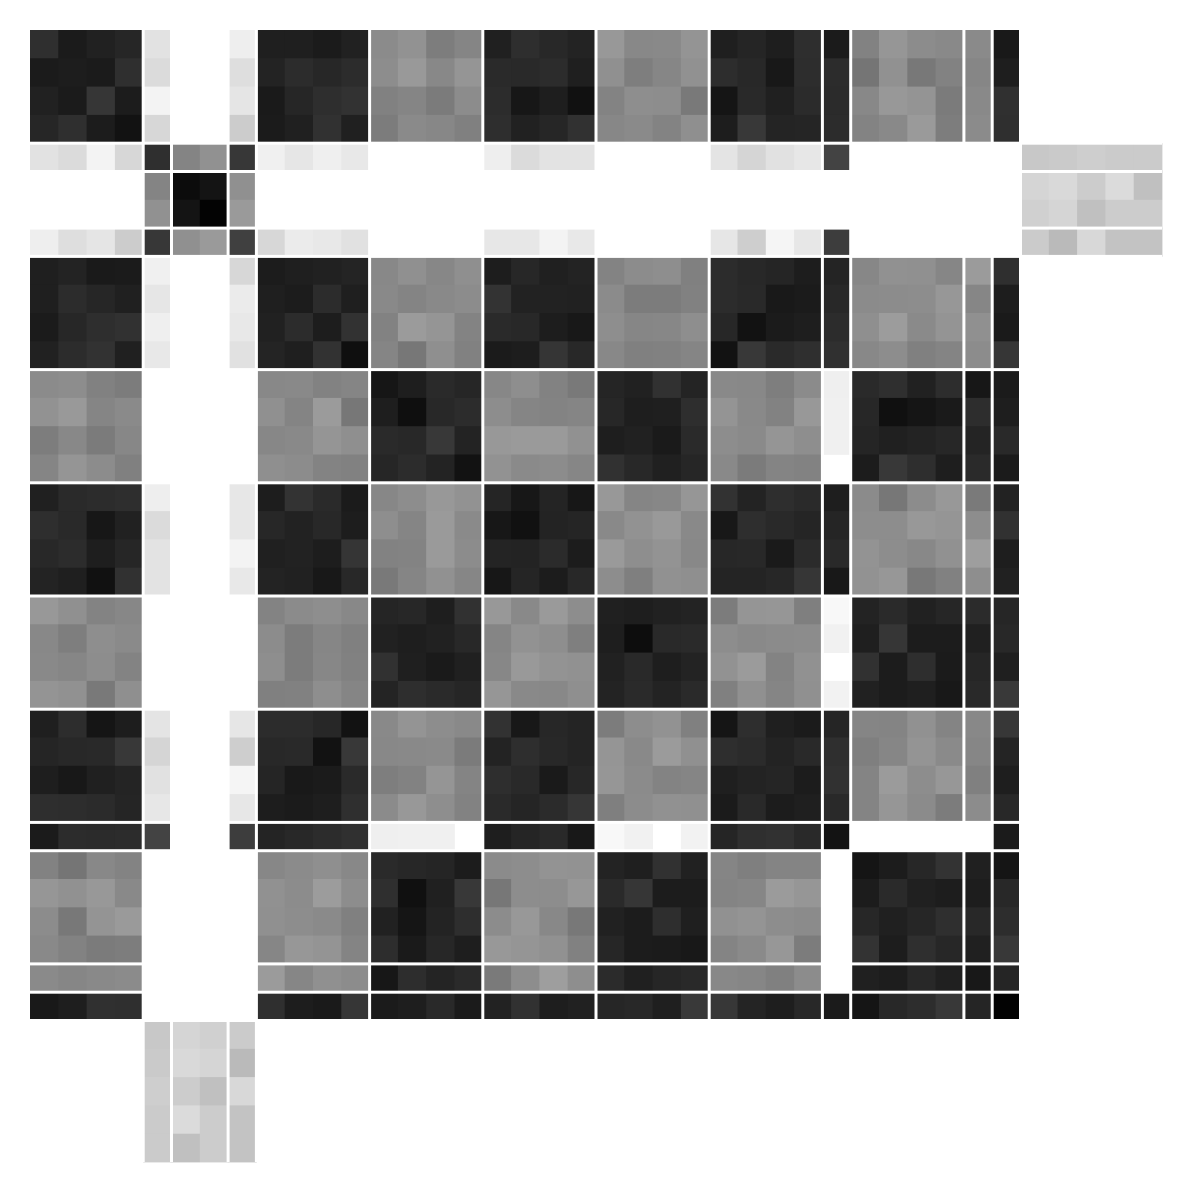  Describe the element at coordinates (709, 596) in the screenshot. I see `cluster-separator-vertical` at that location.